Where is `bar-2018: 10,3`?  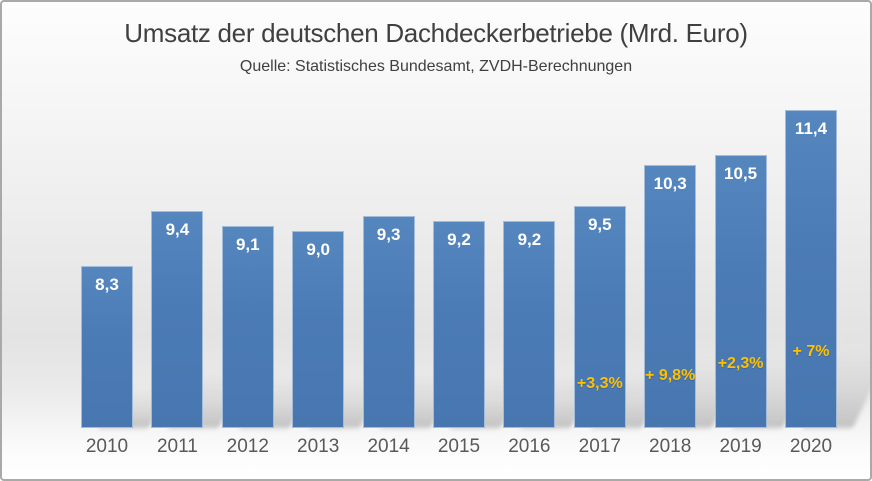 bar-2018: 10,3 is located at coordinates (670, 296).